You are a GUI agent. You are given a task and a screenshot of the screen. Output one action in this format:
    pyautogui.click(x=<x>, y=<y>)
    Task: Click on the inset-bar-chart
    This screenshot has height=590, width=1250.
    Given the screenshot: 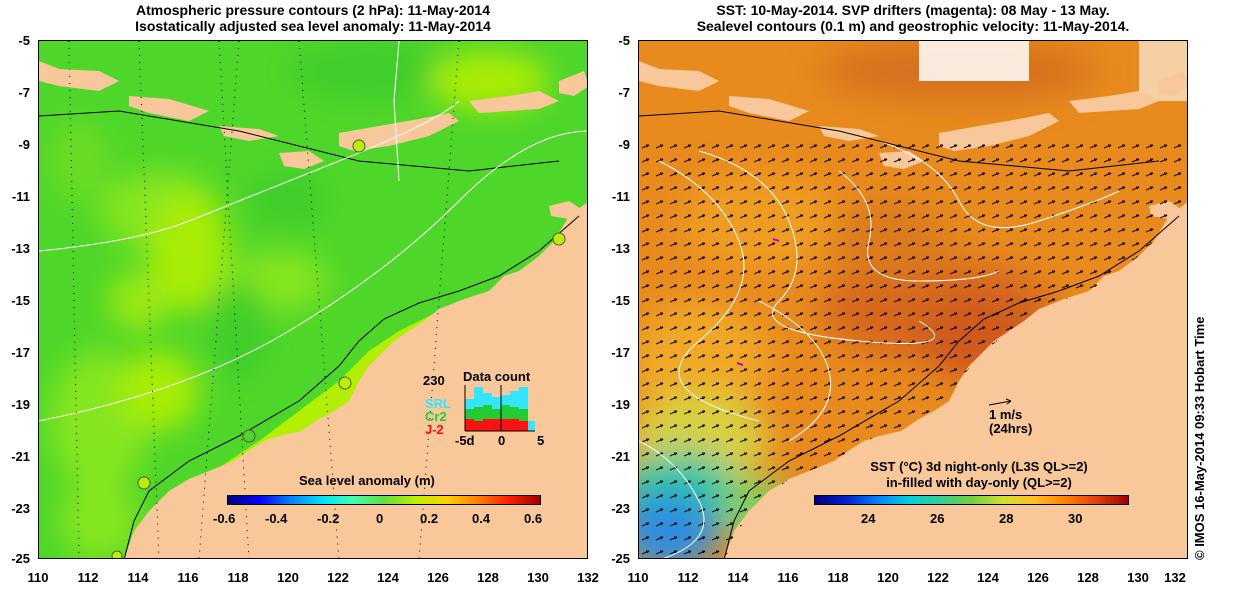 What is the action you would take?
    pyautogui.click(x=499, y=408)
    